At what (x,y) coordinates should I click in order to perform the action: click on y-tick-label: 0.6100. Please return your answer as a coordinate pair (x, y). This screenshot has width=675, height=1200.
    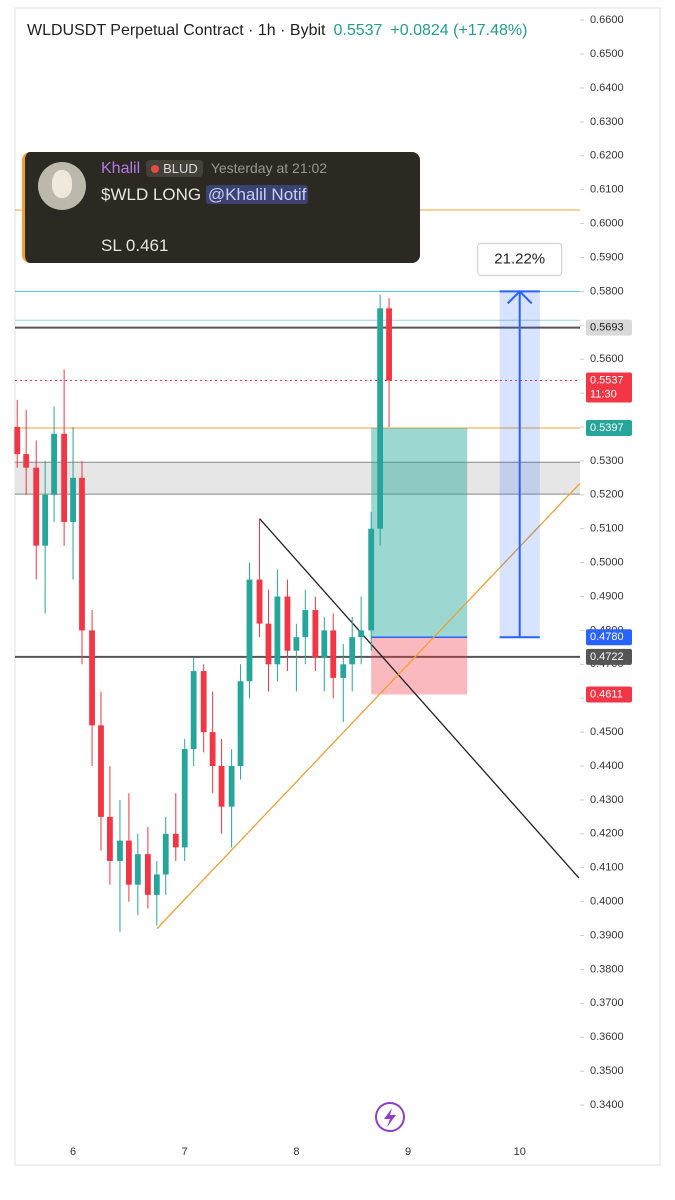
    Looking at the image, I should click on (607, 190).